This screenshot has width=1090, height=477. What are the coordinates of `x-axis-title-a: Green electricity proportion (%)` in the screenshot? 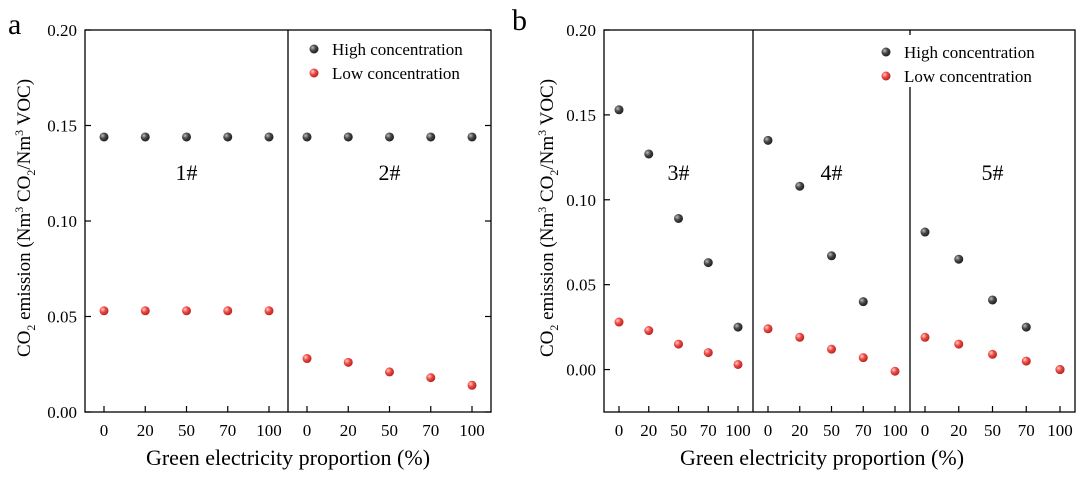 It's located at (288, 457).